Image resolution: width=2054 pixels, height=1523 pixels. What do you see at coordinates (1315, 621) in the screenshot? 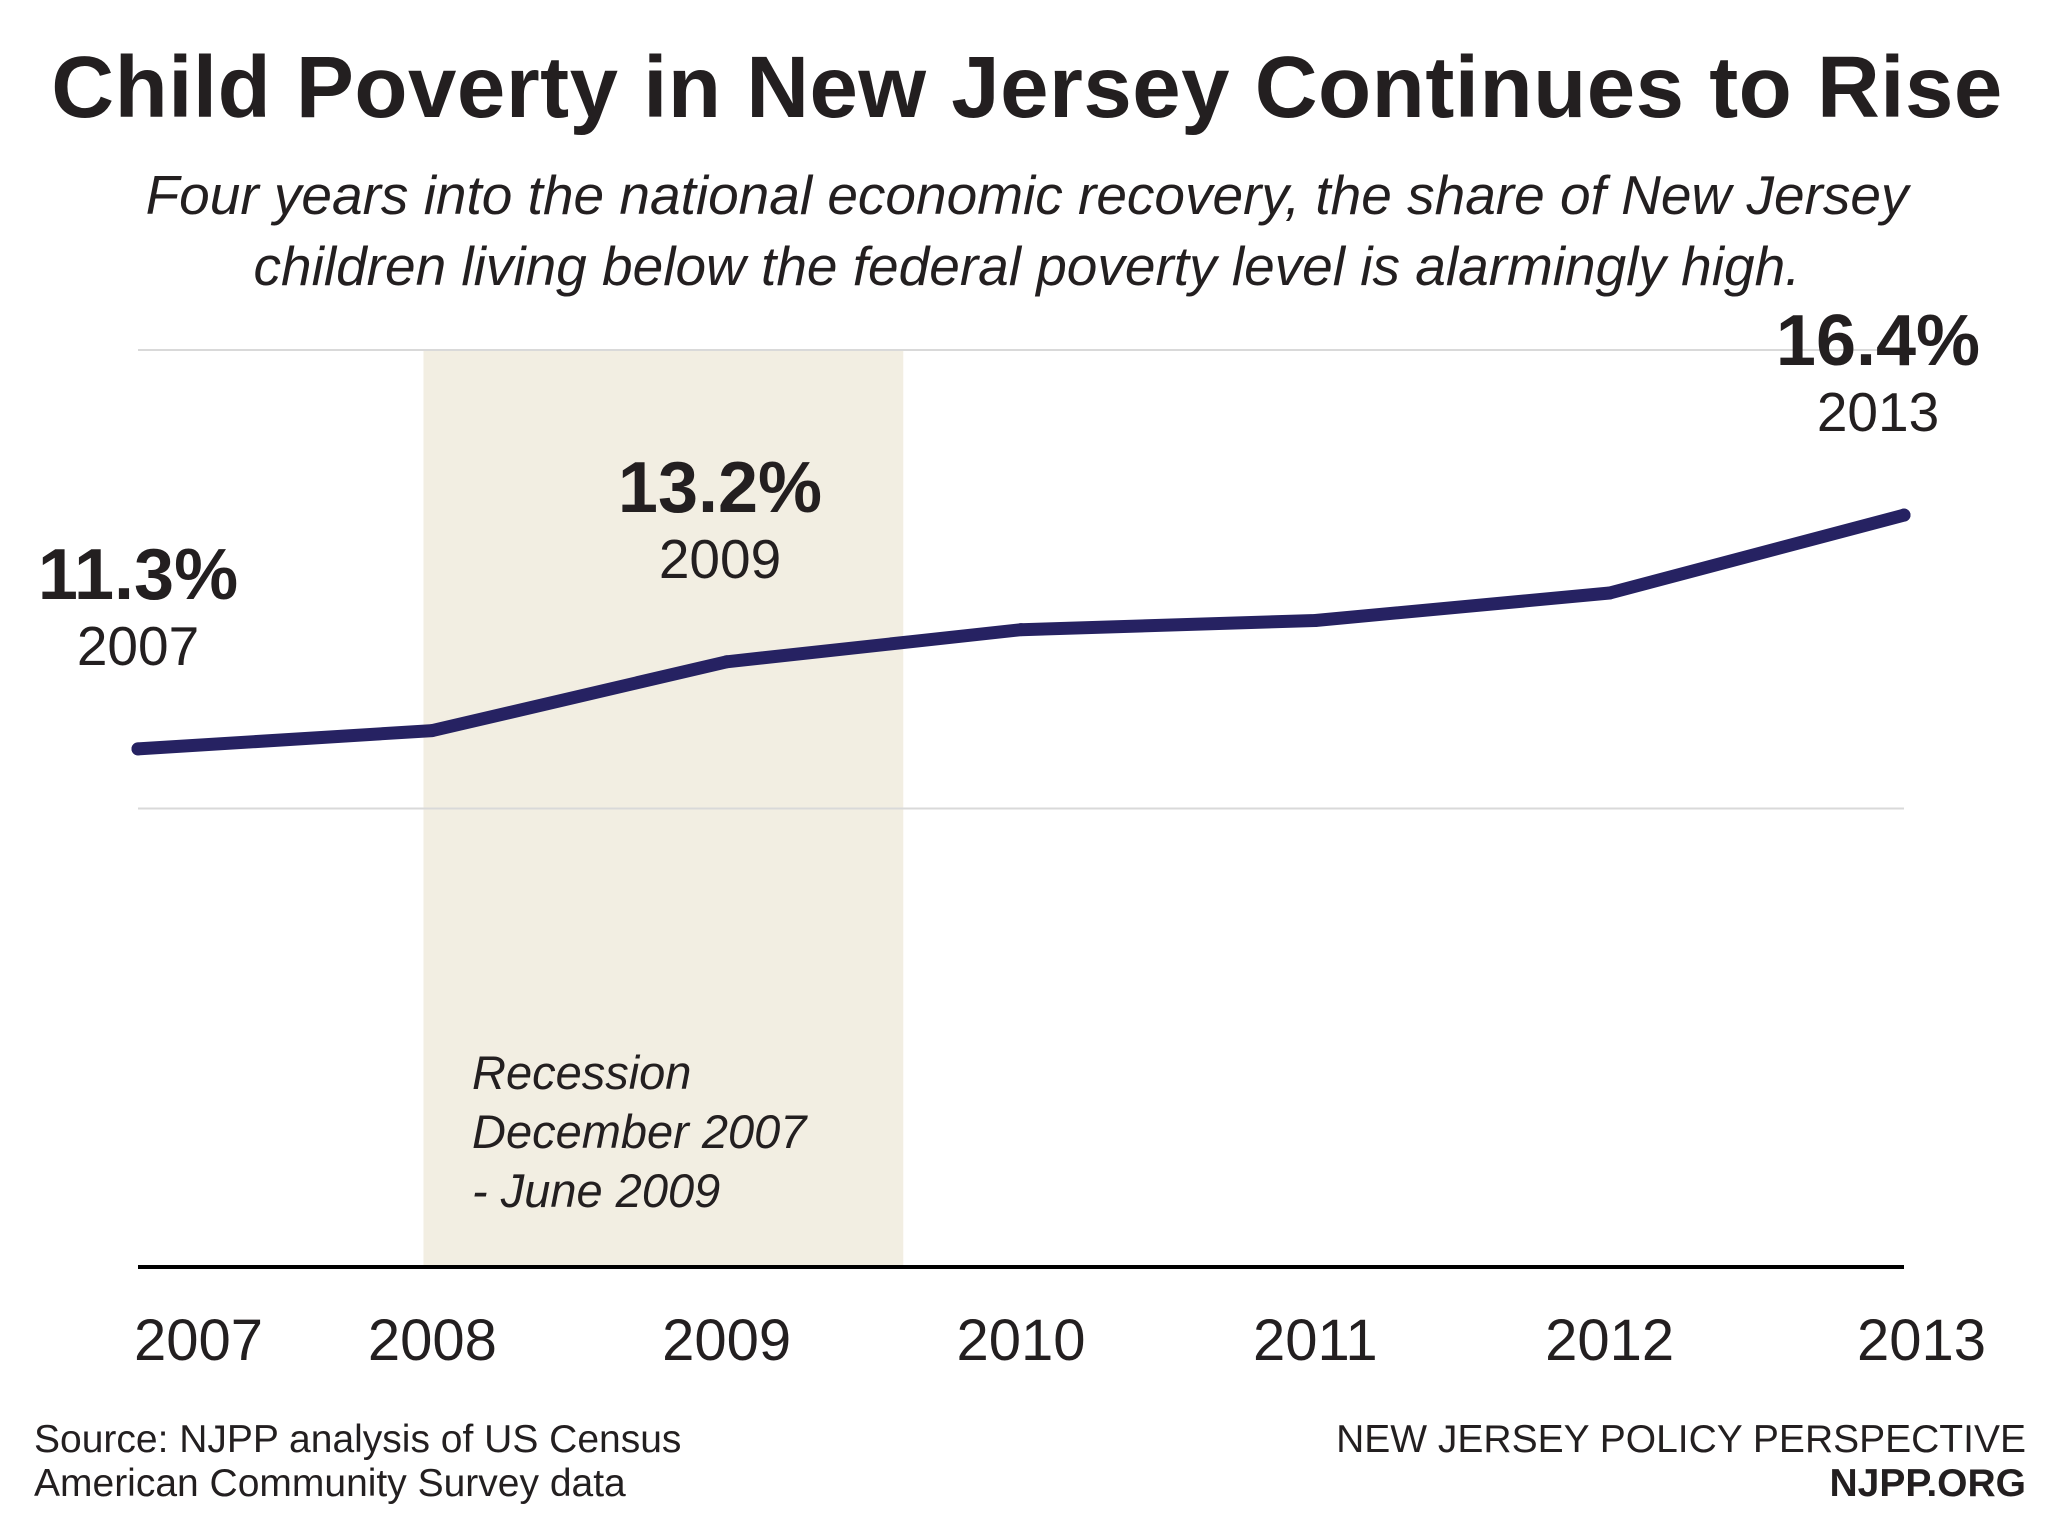
I see `data-point-2011` at bounding box center [1315, 621].